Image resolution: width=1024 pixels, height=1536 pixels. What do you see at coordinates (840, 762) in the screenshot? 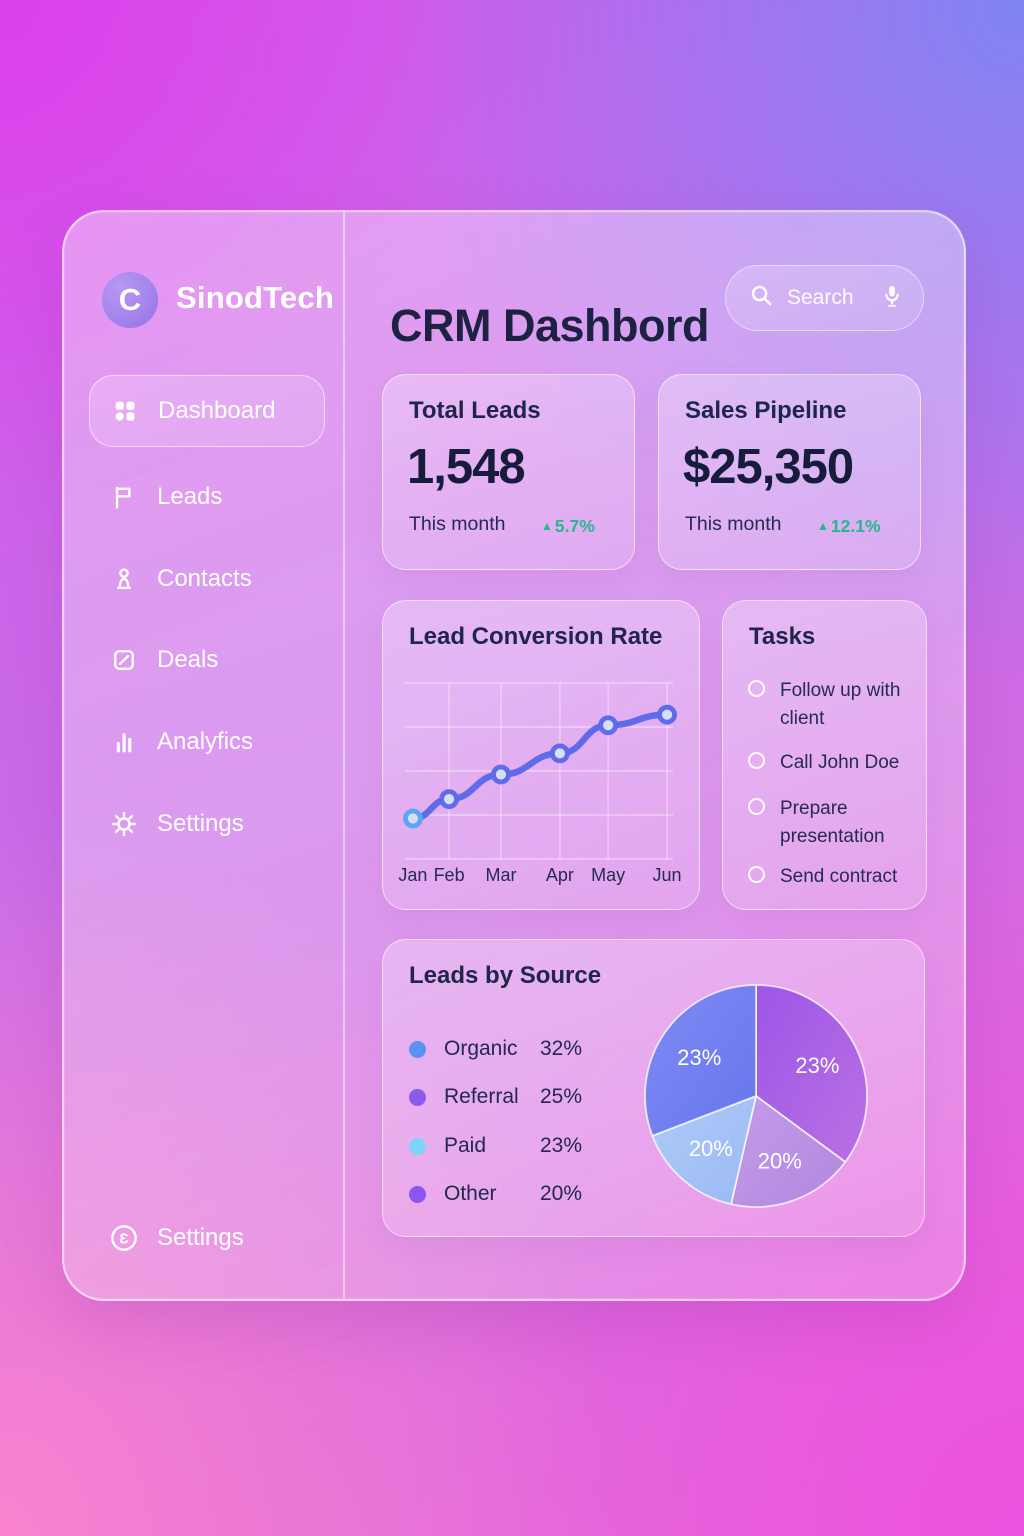
I see `task-label: Call John Doe` at bounding box center [840, 762].